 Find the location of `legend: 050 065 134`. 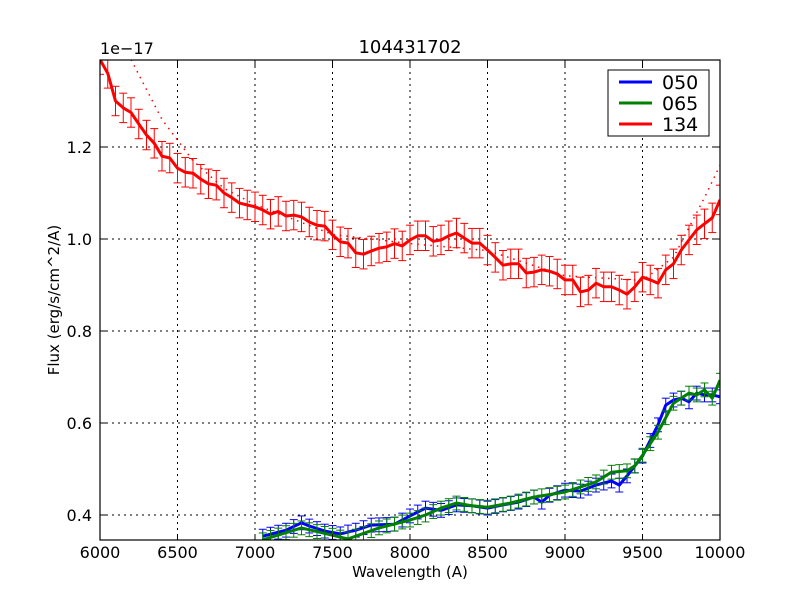

legend: 050 065 134 is located at coordinates (658, 103).